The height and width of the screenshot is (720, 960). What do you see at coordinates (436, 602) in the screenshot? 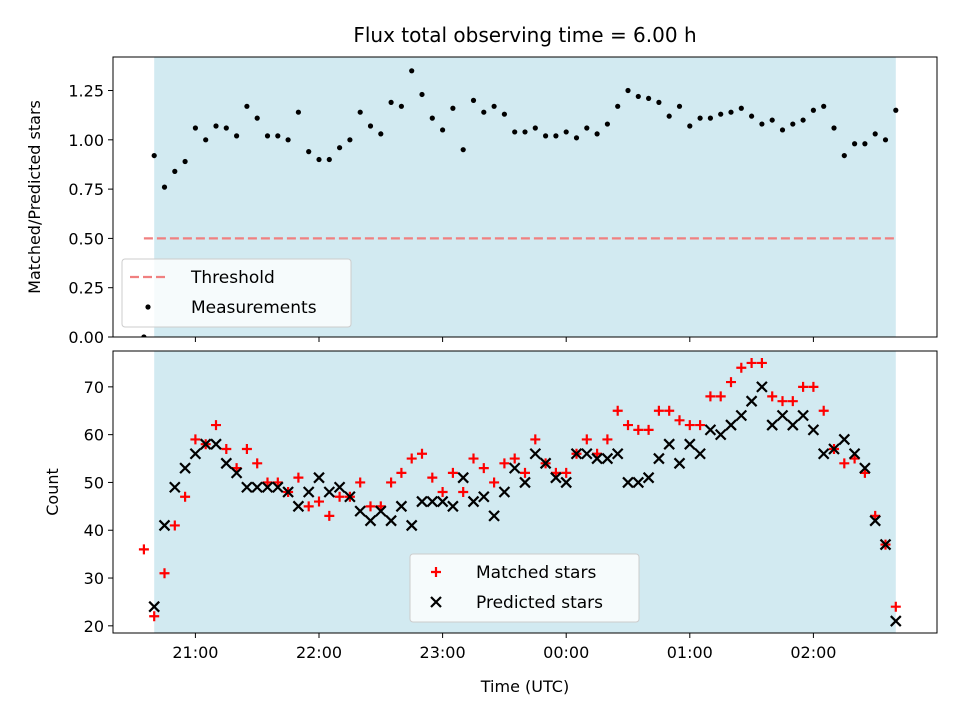
I see `legend-swatch` at bounding box center [436, 602].